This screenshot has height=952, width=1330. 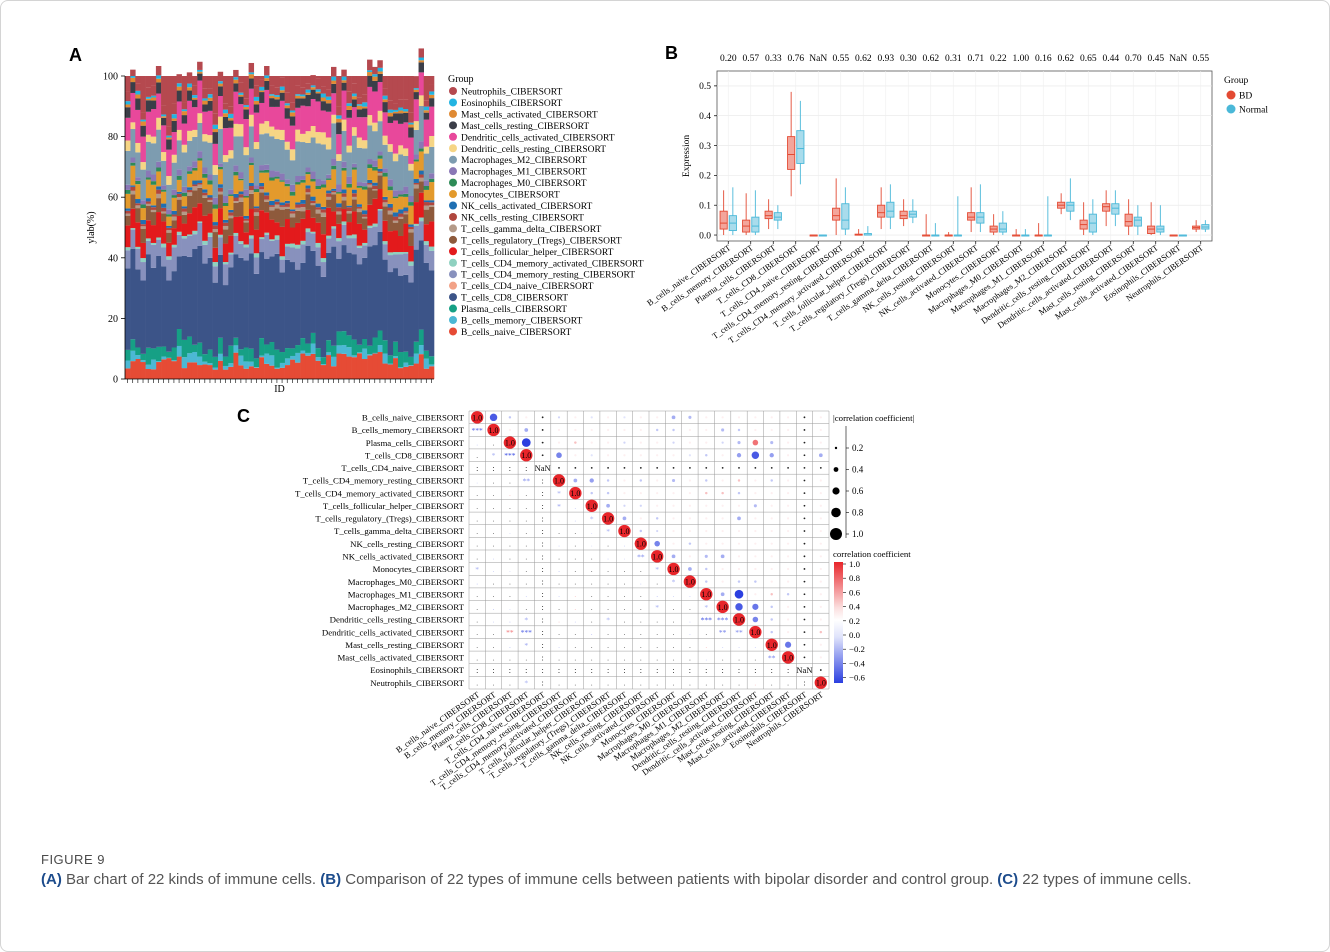 What do you see at coordinates (705, 207) in the screenshot?
I see `y-tick-label: 0.1` at bounding box center [705, 207].